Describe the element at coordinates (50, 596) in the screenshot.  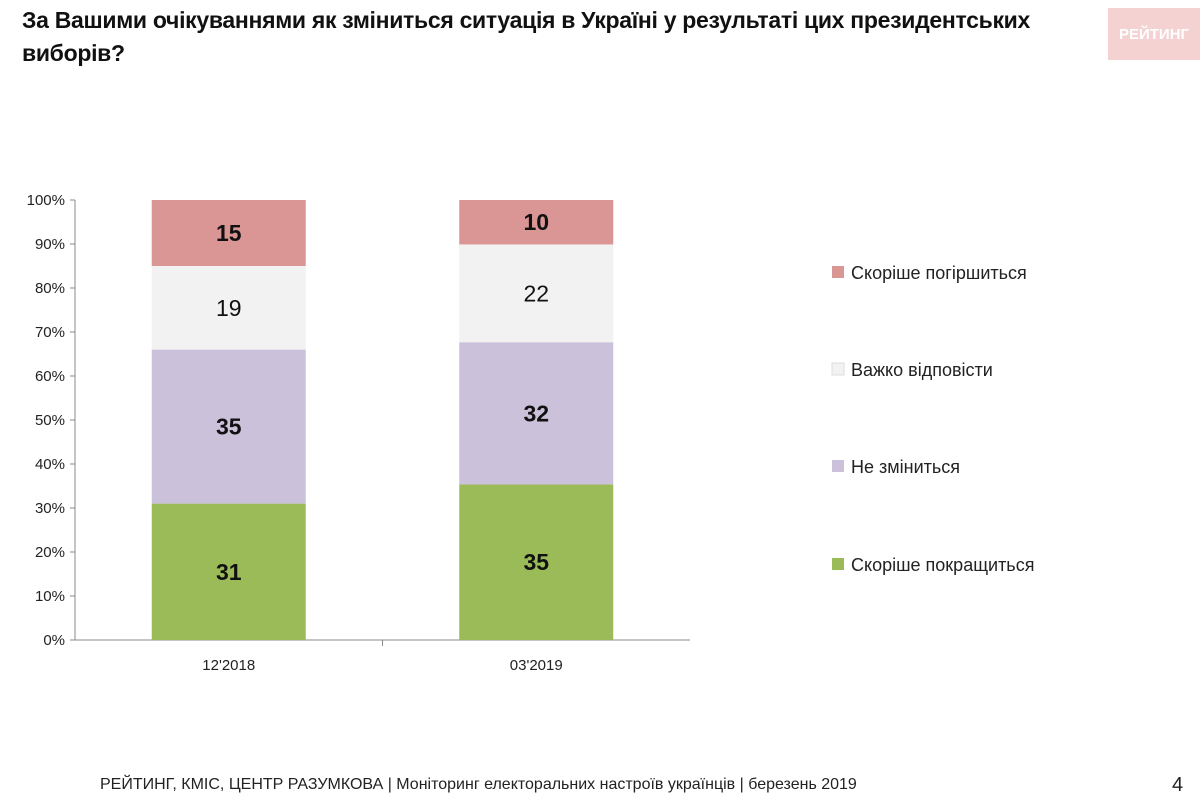
I see `y-tick-label: 10%` at that location.